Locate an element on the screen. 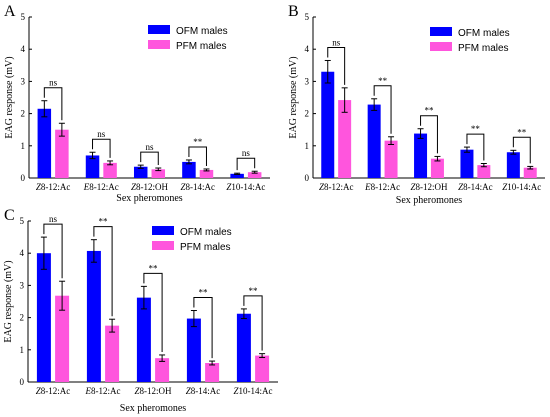 The image size is (550, 417). y-tick-label: 2 is located at coordinates (307, 114).